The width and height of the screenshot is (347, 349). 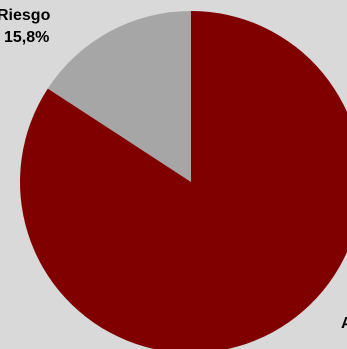 I want to click on slice-label-riesgo: Riesgo 15,8%, so click(x=25, y=27).